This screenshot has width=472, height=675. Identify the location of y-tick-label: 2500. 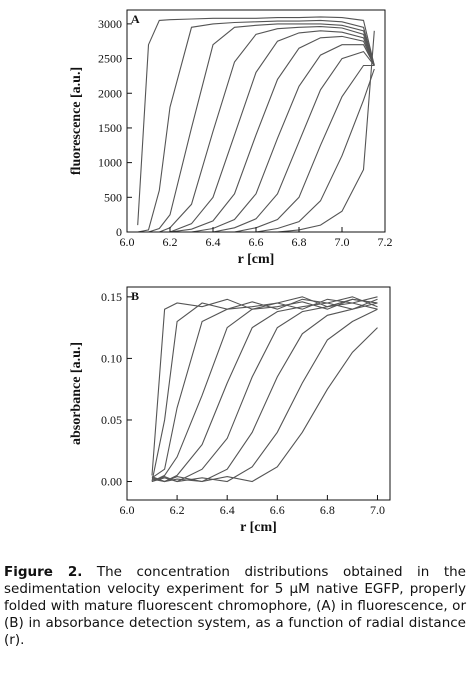
(110, 59).